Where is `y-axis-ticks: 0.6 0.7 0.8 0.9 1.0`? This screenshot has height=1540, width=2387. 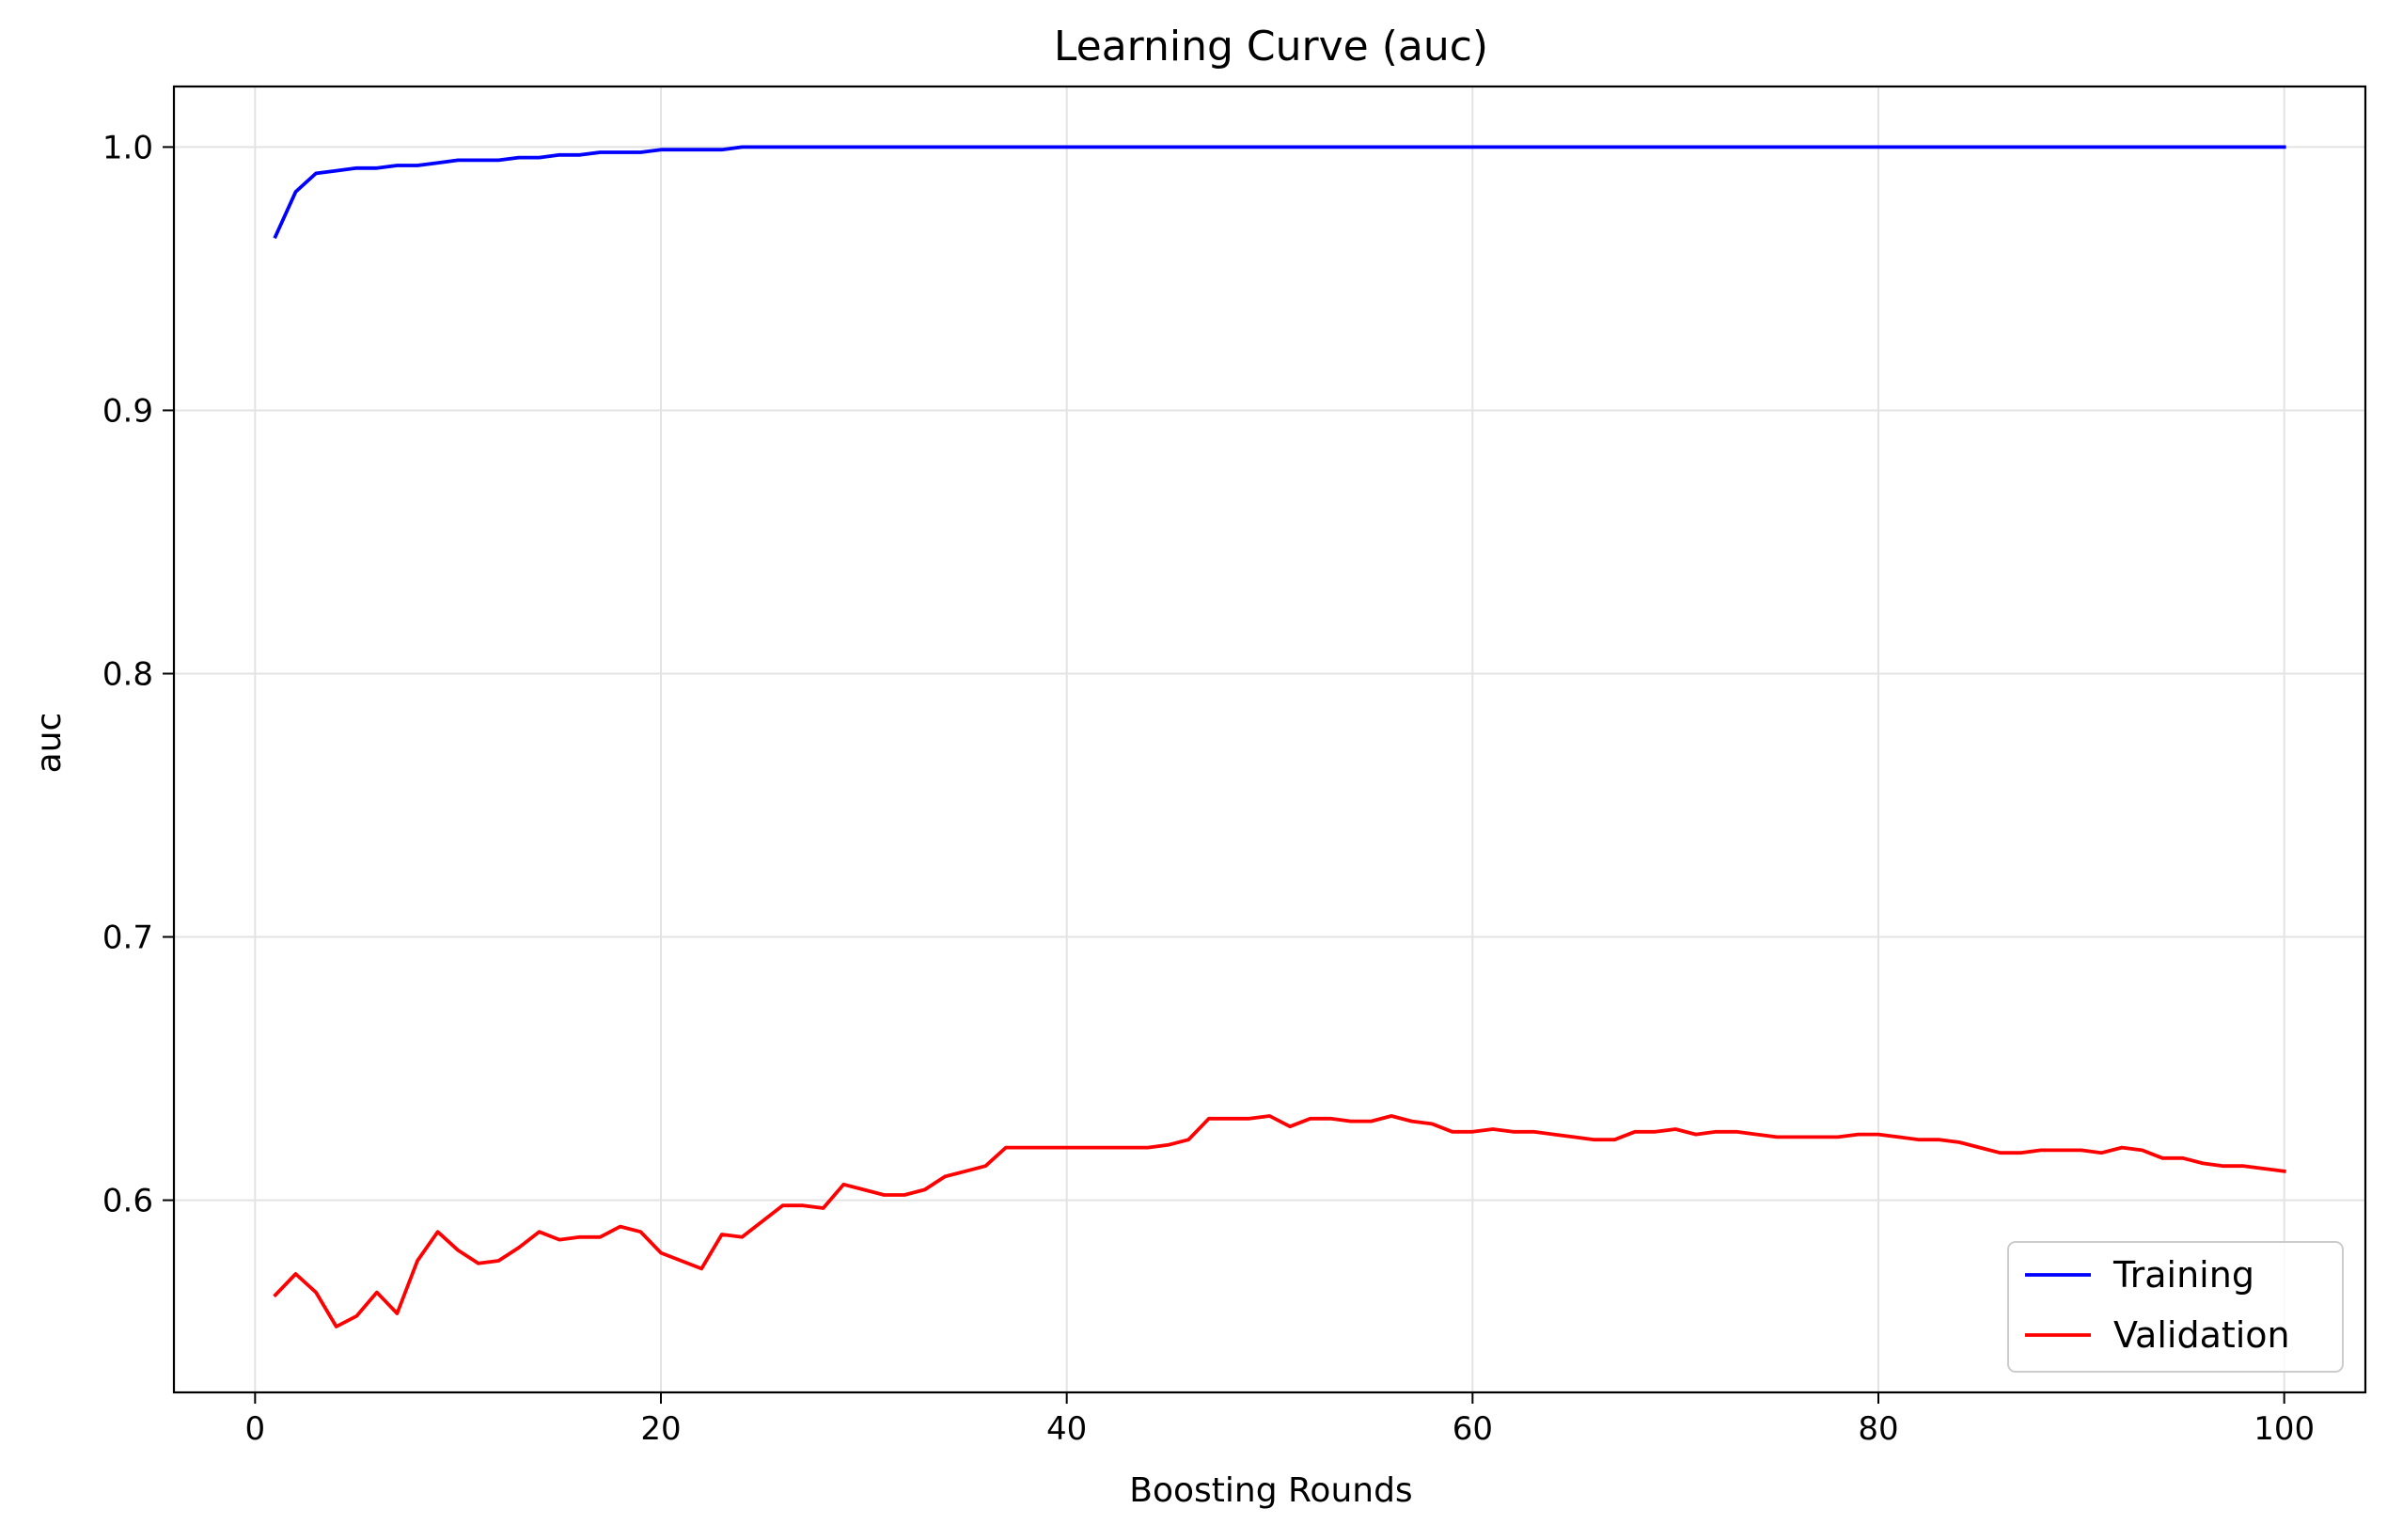
y-axis-ticks: 0.6 0.7 0.8 0.9 1.0 is located at coordinates (138, 675).